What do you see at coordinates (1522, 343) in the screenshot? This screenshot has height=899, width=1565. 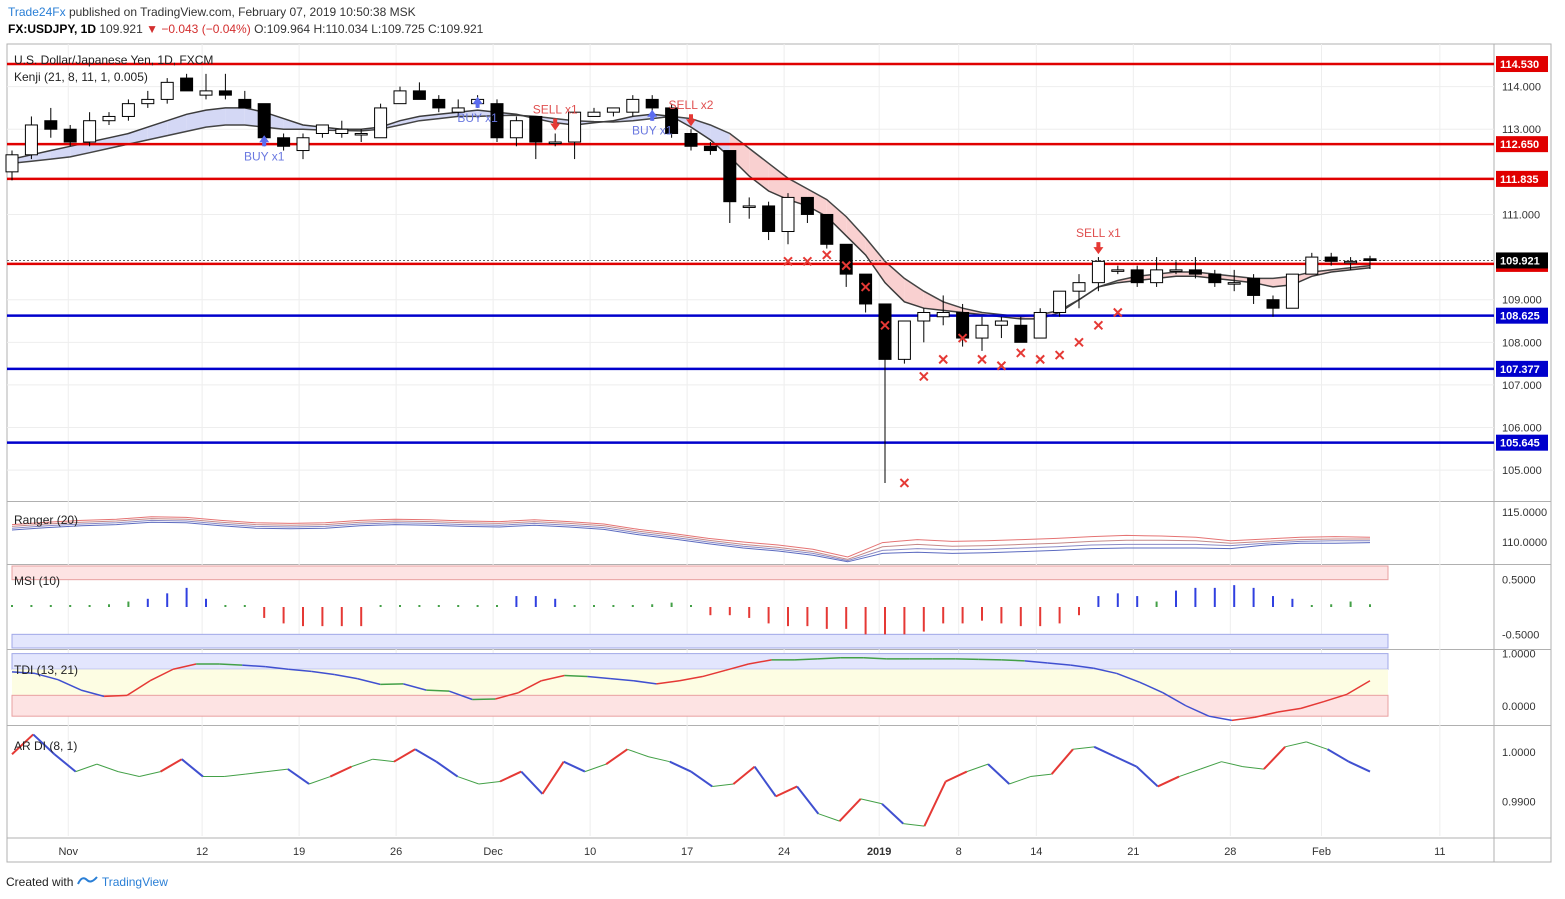 I see `price-tick-label: 108.000` at bounding box center [1522, 343].